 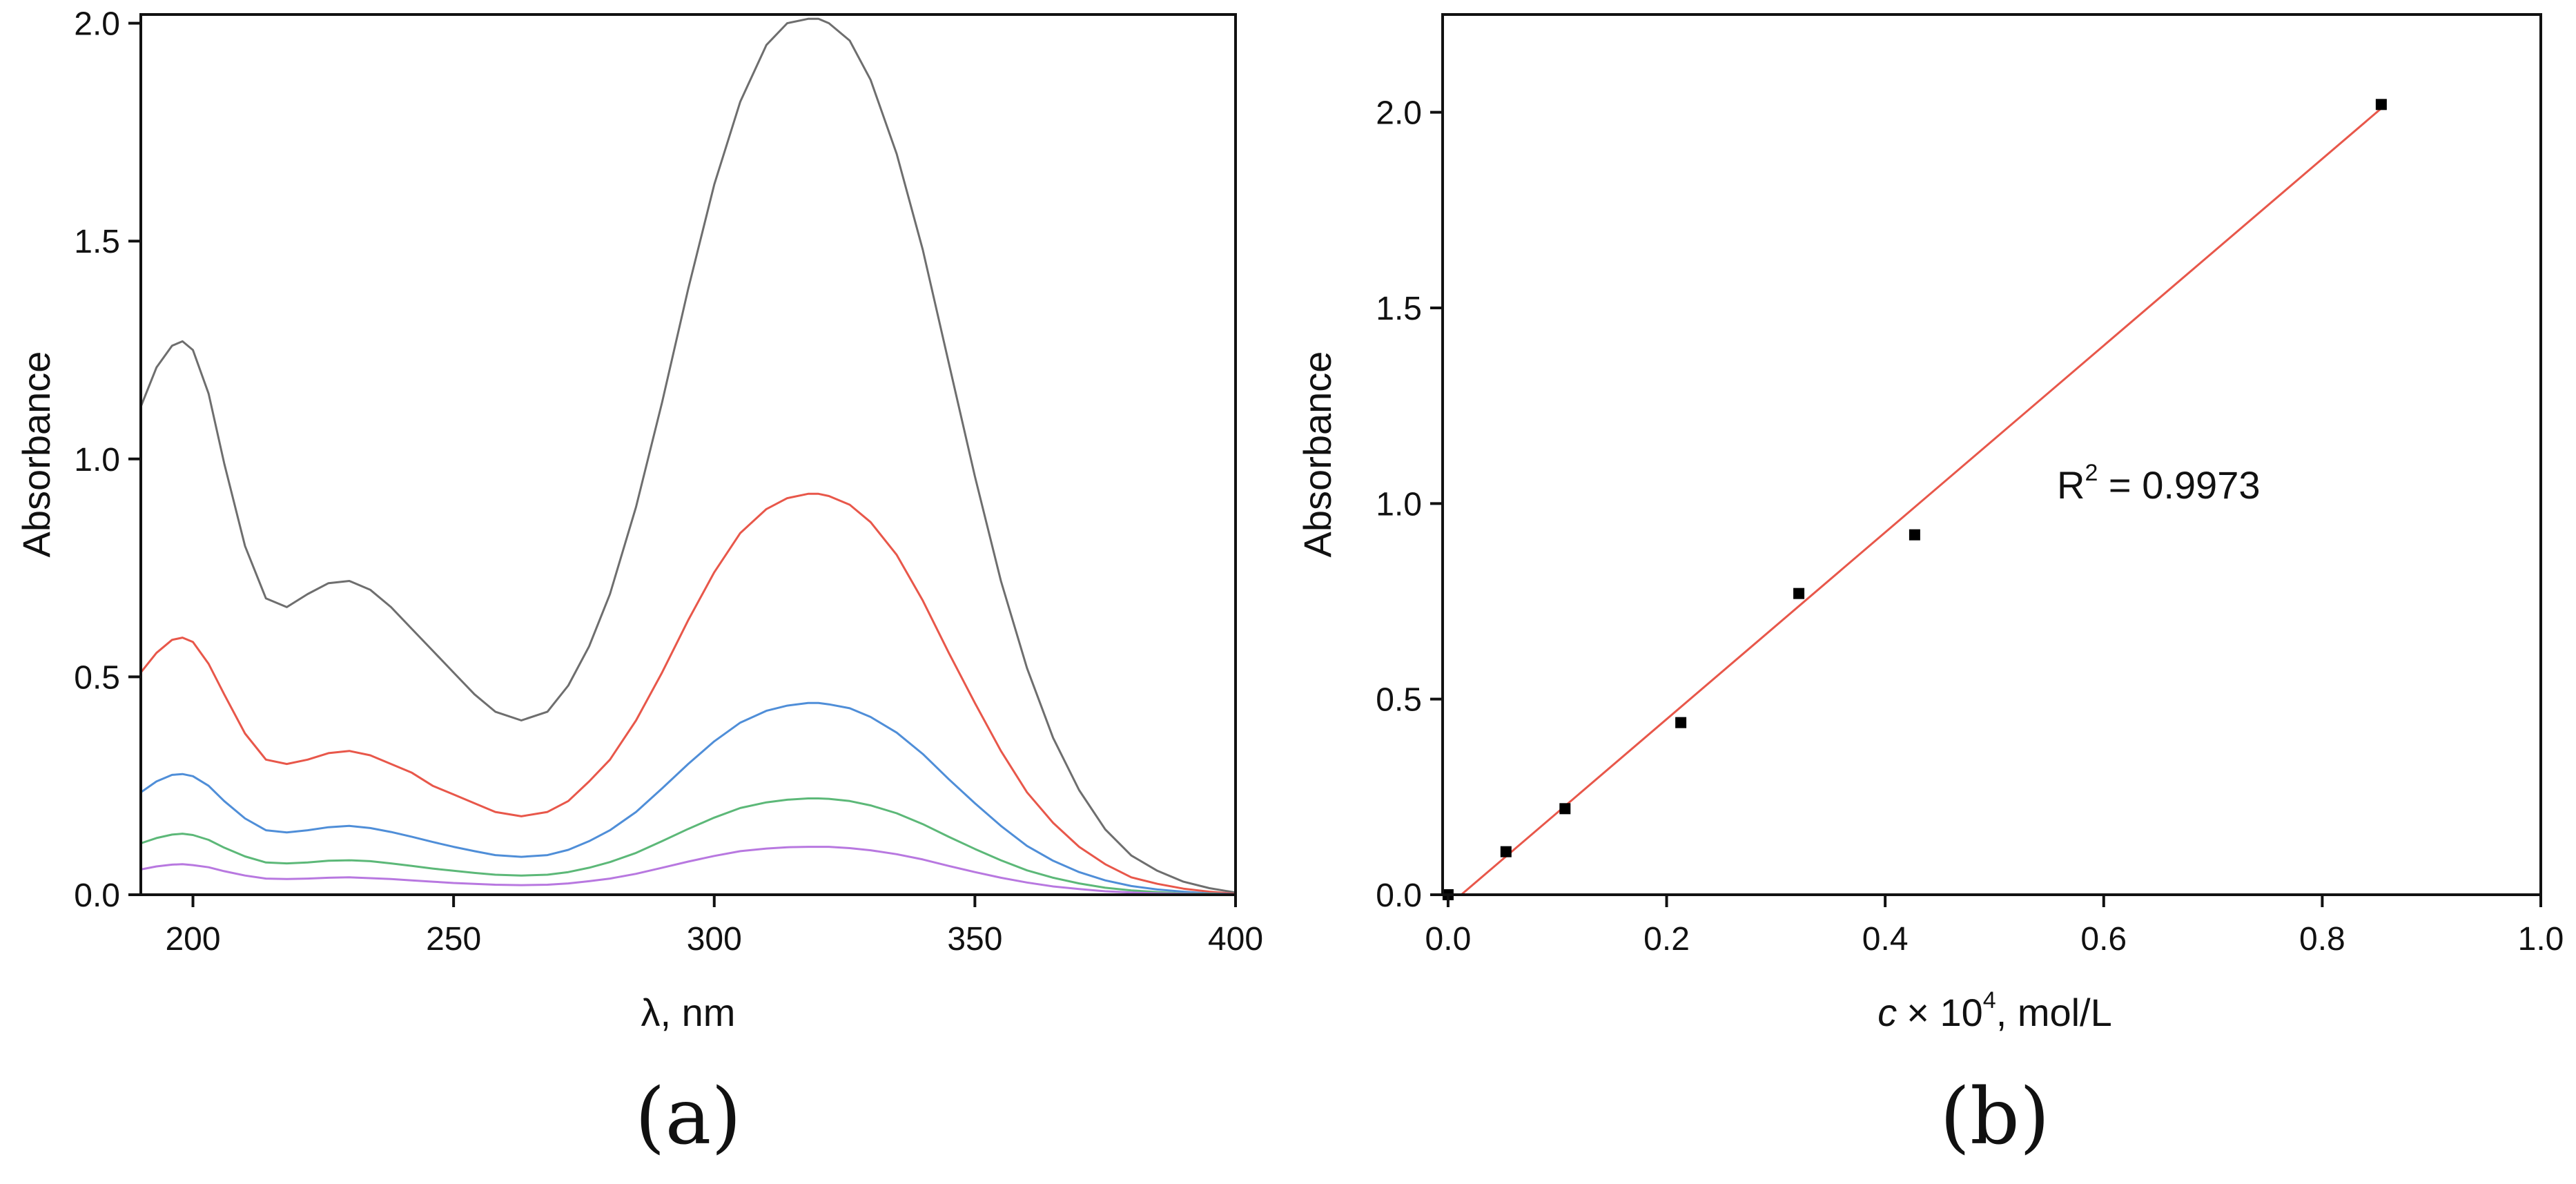 What do you see at coordinates (1887, 1013) in the screenshot?
I see `x-axis-title-variable: c` at bounding box center [1887, 1013].